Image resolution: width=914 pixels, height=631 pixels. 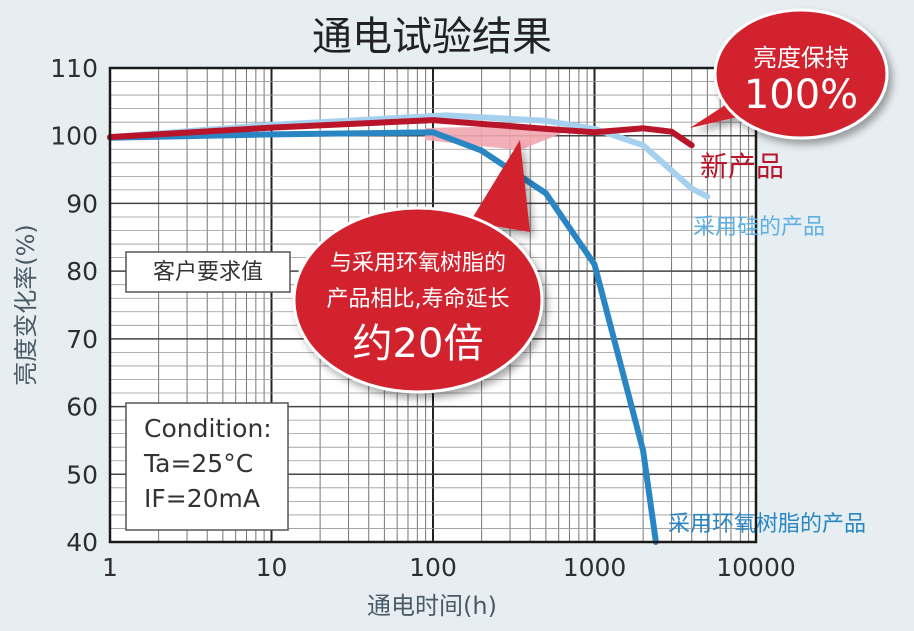 What do you see at coordinates (82, 474) in the screenshot?
I see `y-tick-label: 50` at bounding box center [82, 474].